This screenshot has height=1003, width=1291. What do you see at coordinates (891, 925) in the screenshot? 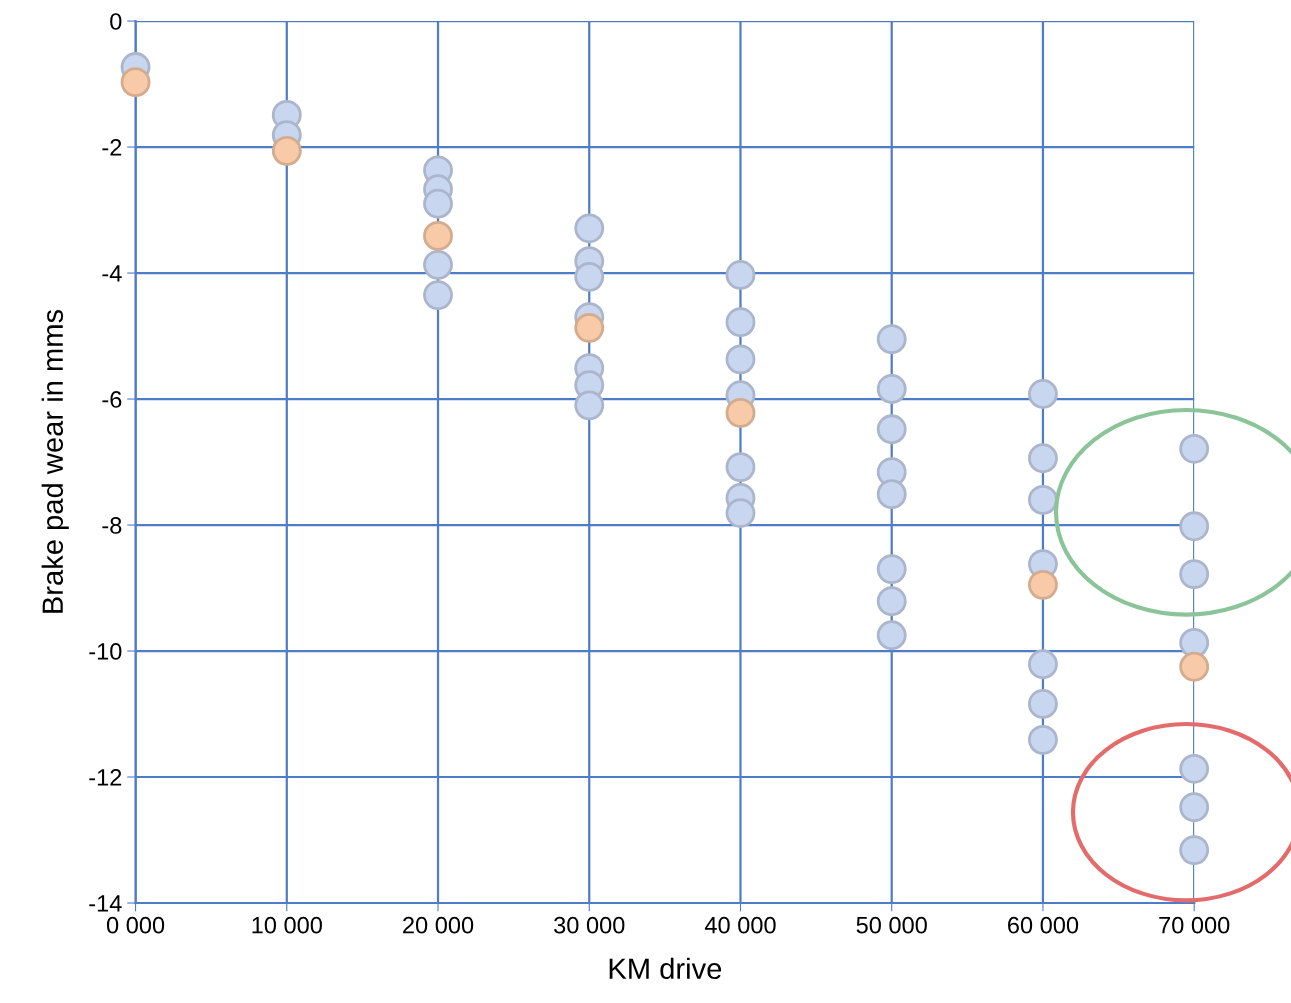
I see `x-tick-label: 50 000` at bounding box center [891, 925].